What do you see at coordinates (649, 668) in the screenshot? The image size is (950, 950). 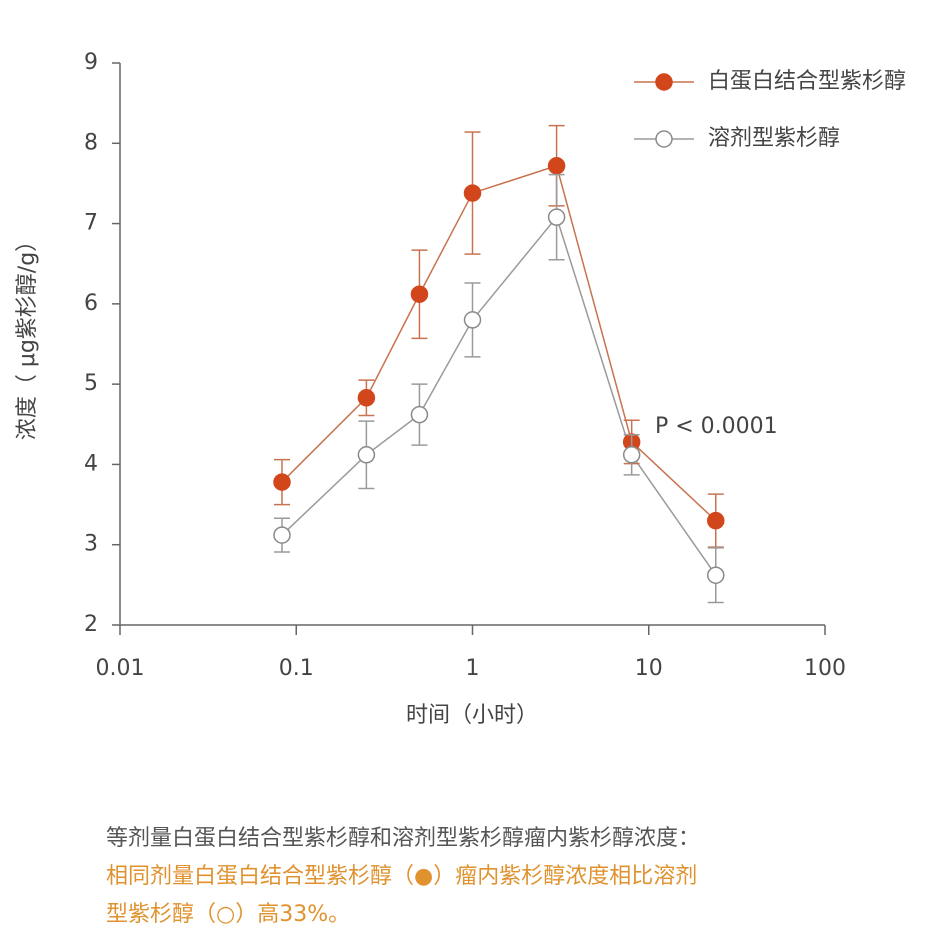 I see `x-tick-label: 10` at bounding box center [649, 668].